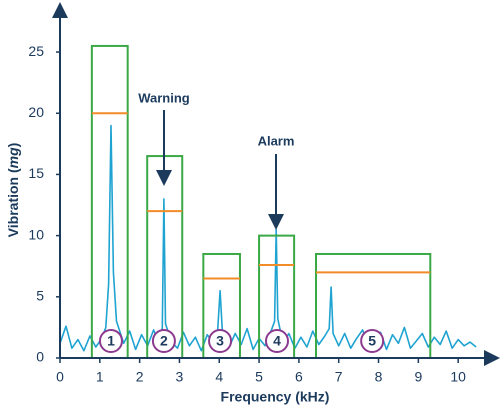 This screenshot has width=500, height=411. I want to click on alarm-annotation: Alarm, so click(276, 140).